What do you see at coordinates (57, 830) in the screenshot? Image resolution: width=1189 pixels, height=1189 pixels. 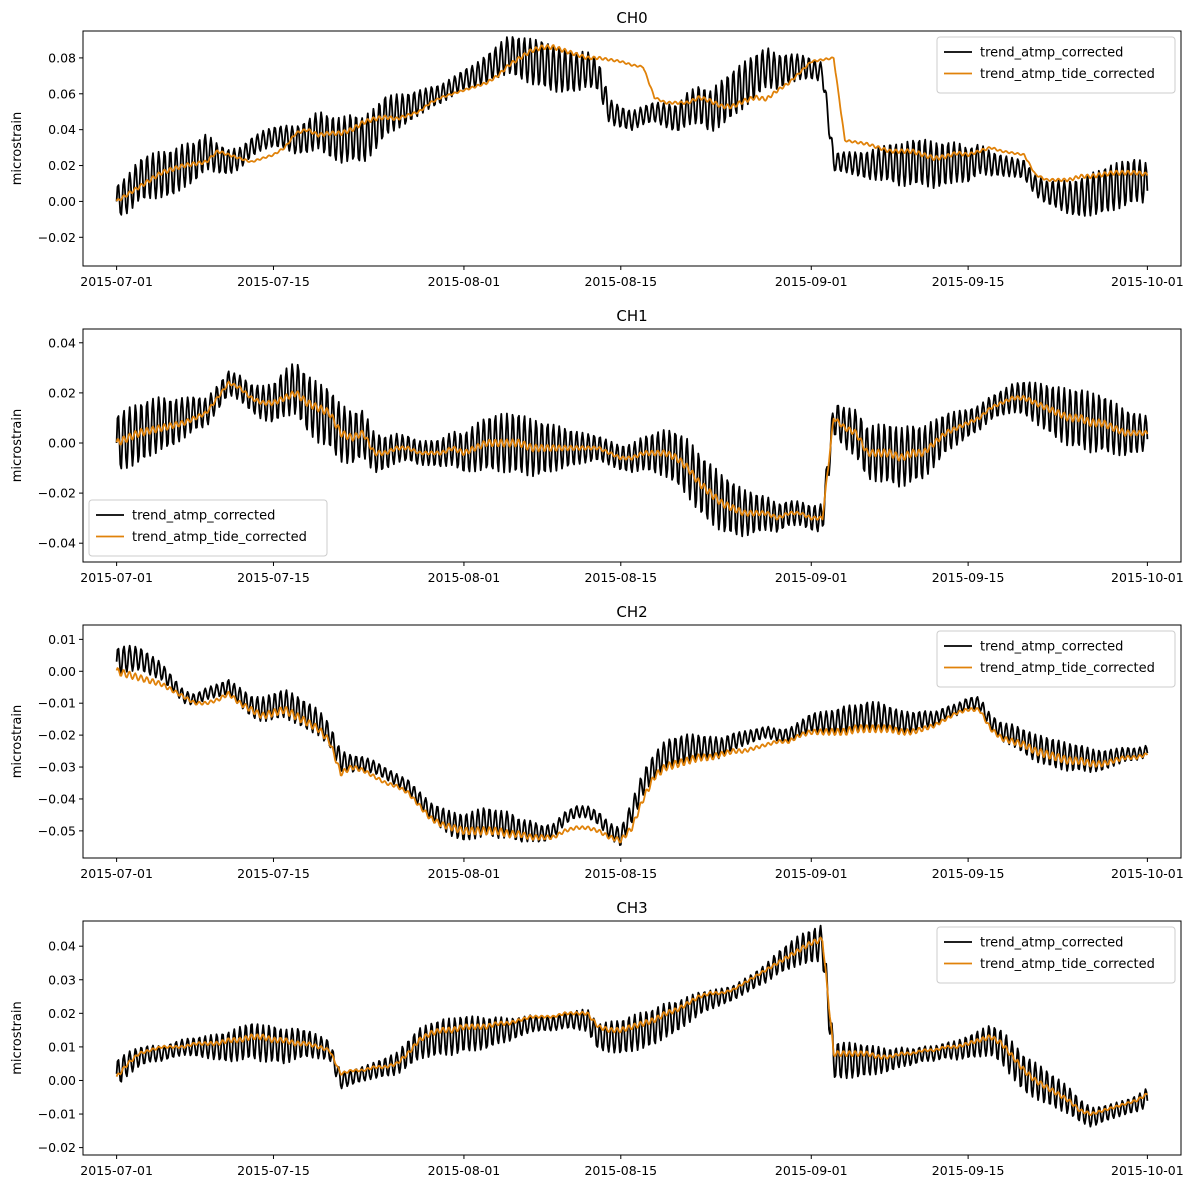 I see `y-tick-label: −0.05` at bounding box center [57, 830].